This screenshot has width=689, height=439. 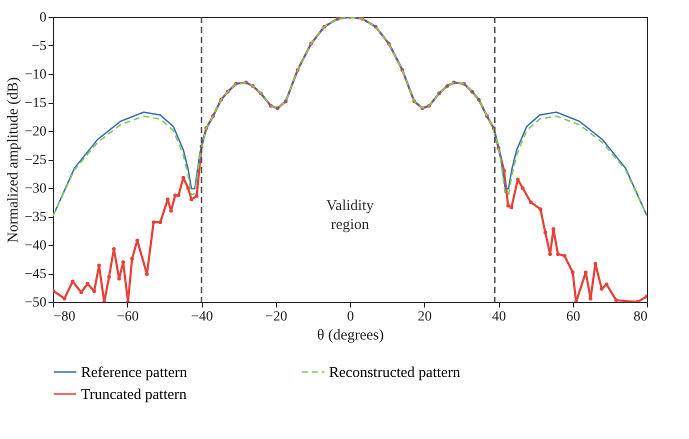 I want to click on annotation: Validity region, so click(x=350, y=216).